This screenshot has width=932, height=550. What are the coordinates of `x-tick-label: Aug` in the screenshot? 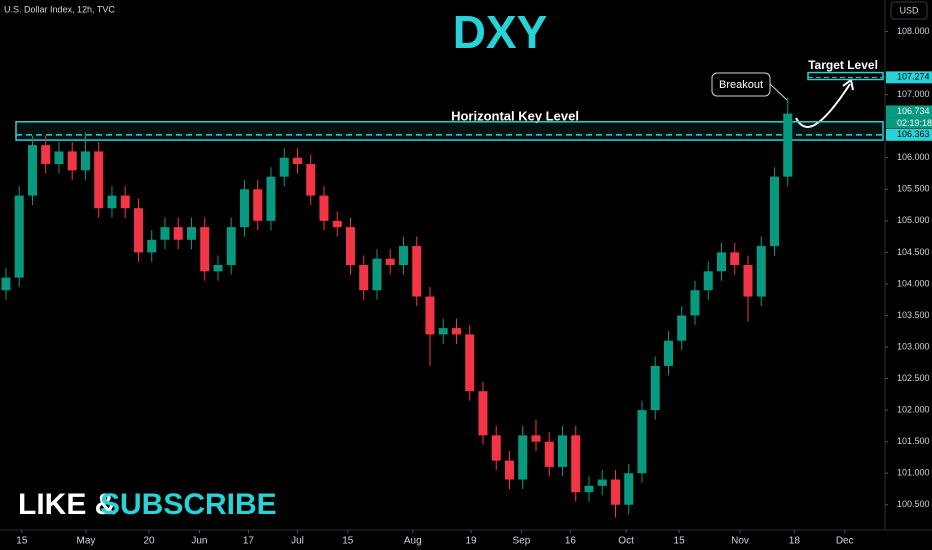 It's located at (413, 541).